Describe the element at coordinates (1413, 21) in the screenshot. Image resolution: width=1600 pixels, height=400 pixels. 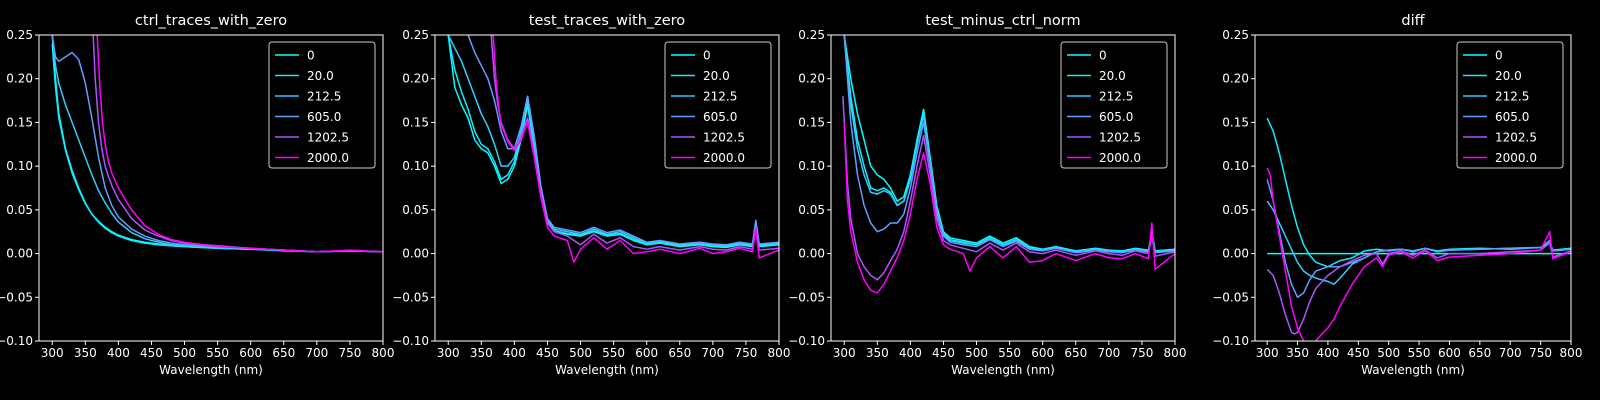
I see `chart-title: diff` at that location.